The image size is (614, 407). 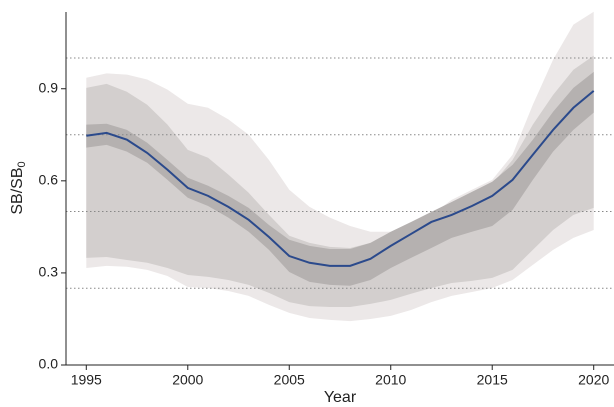 I want to click on y-axis-title: SB/SB0, so click(x=18, y=187).